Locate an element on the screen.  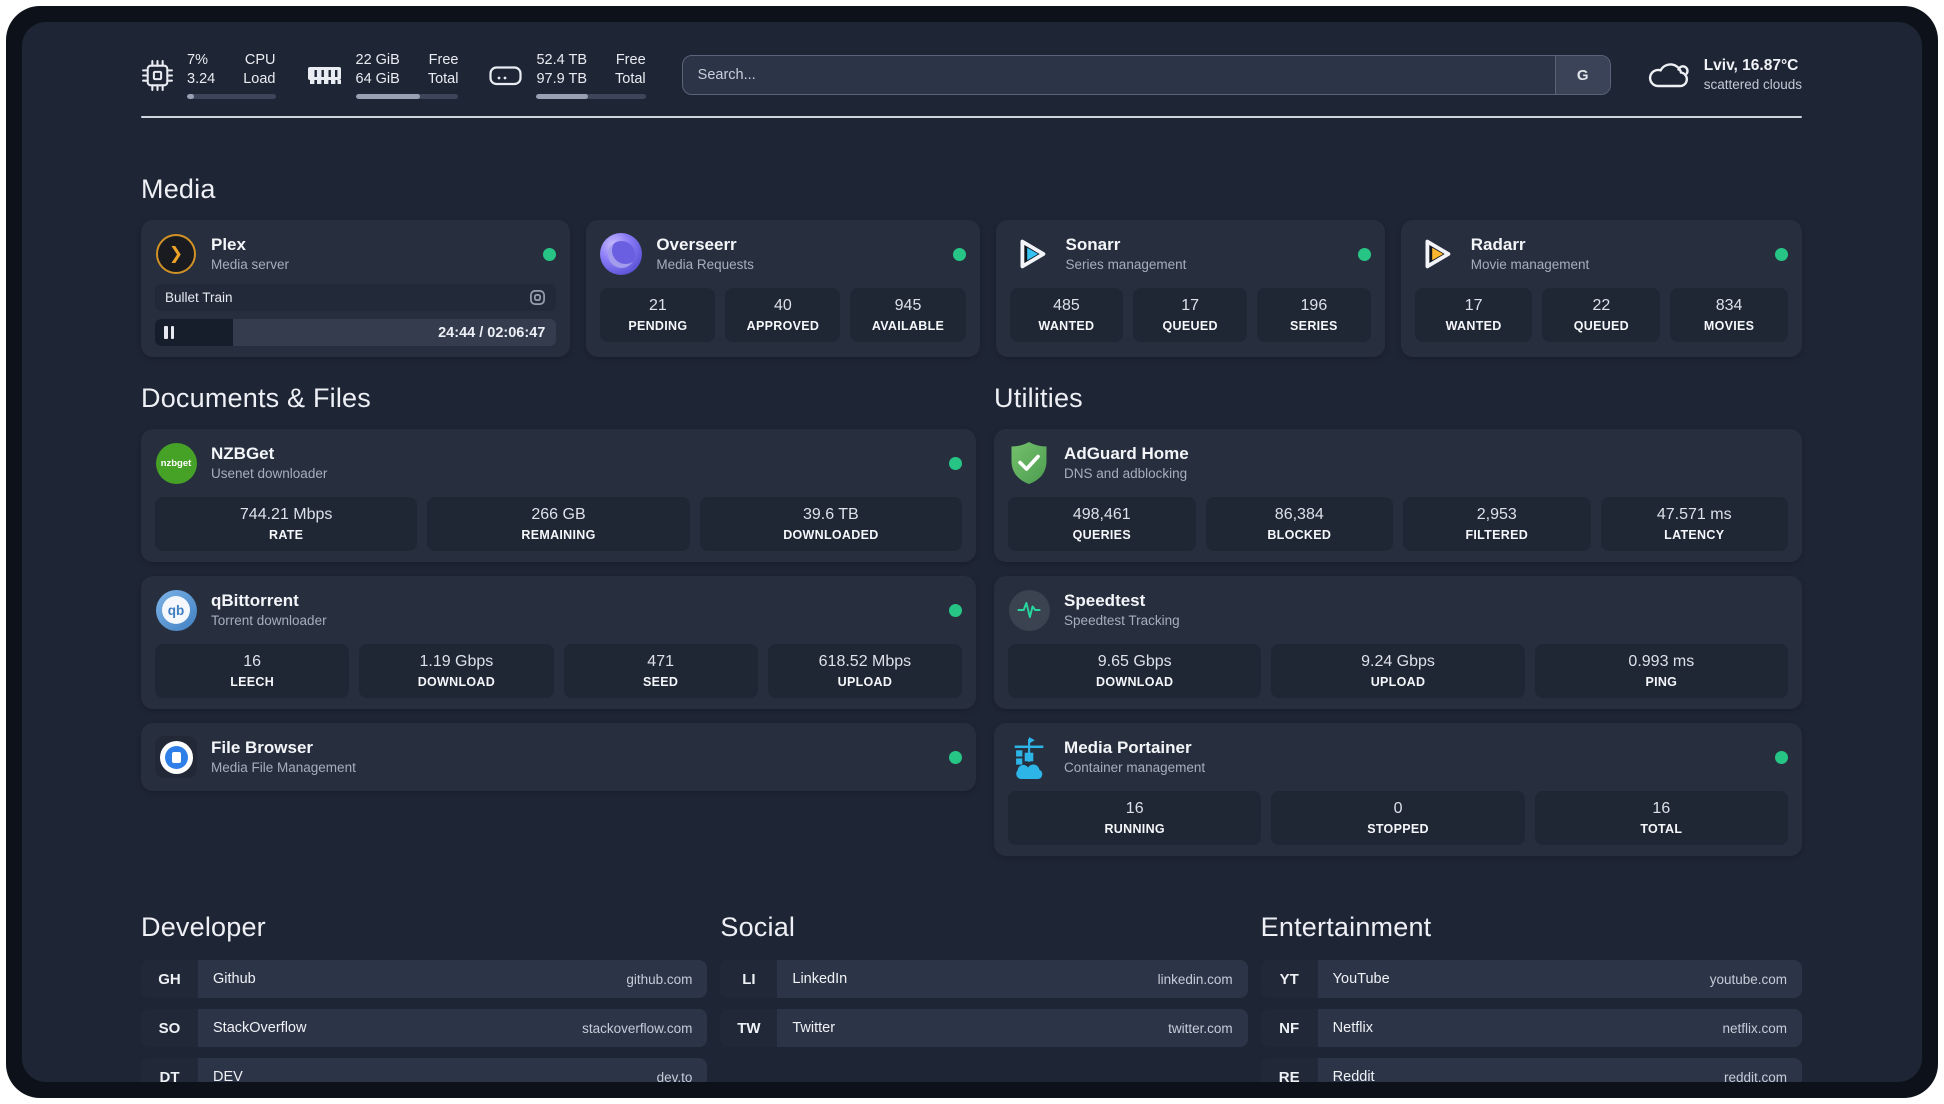
stat-leech: 16 LEECH is located at coordinates (252, 671).